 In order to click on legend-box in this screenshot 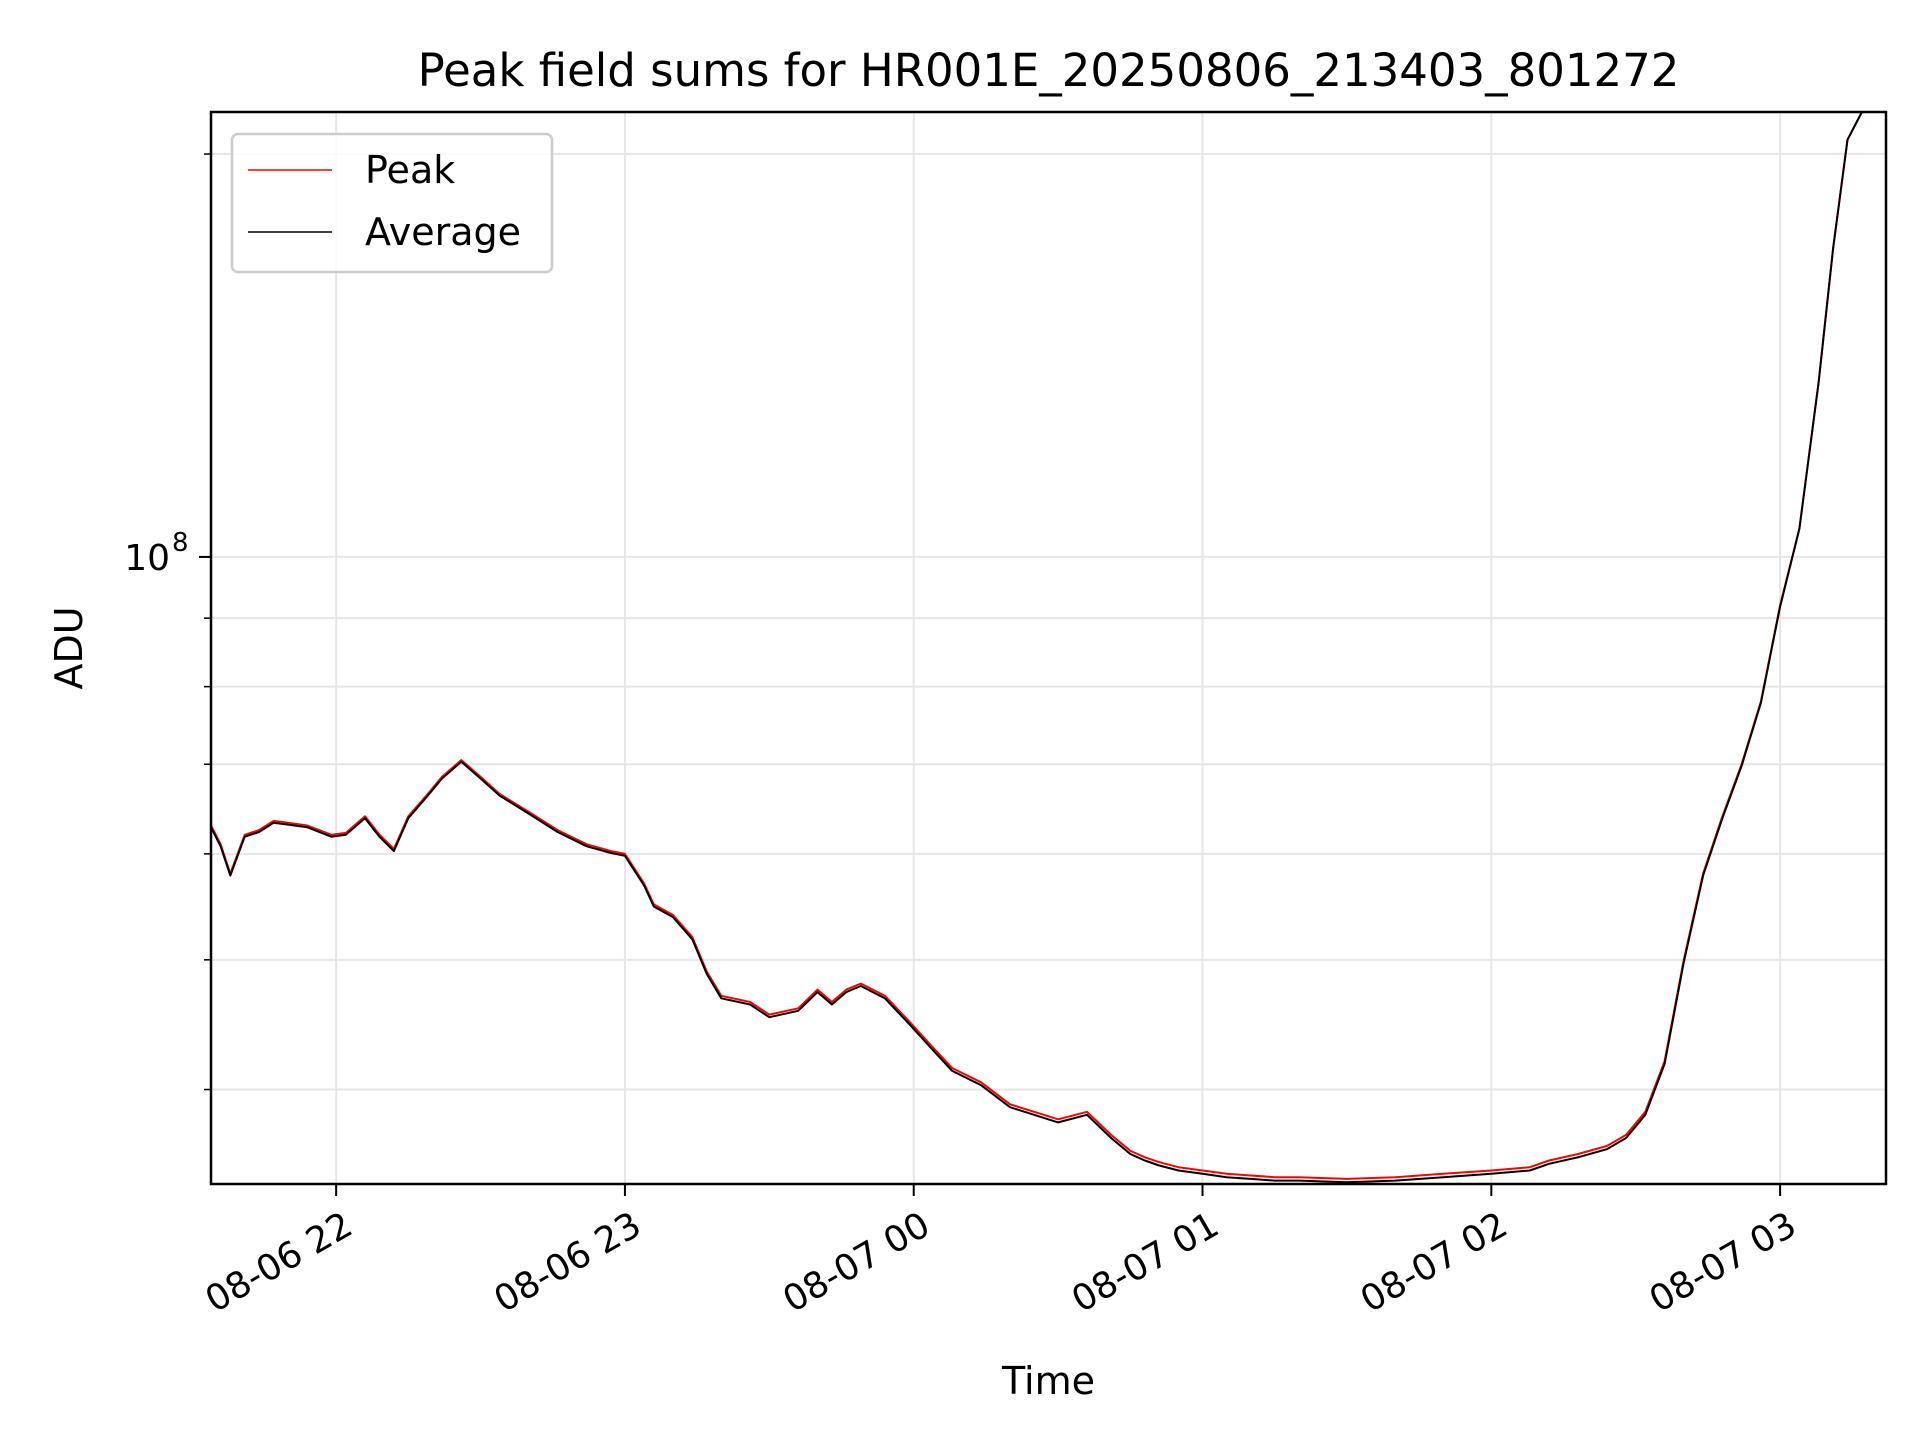, I will do `click(392, 203)`.